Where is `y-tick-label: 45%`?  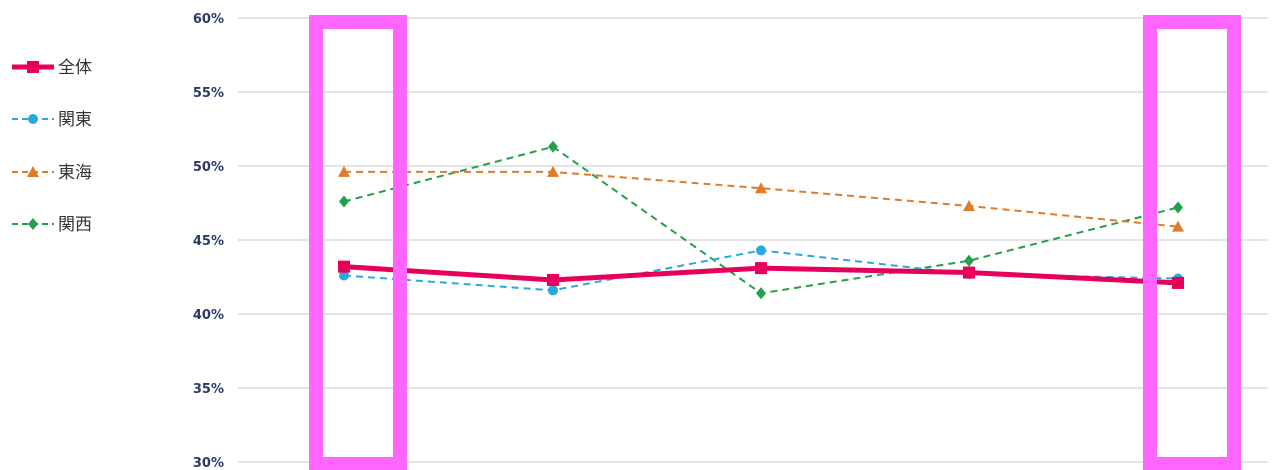 y-tick-label: 45% is located at coordinates (208, 241).